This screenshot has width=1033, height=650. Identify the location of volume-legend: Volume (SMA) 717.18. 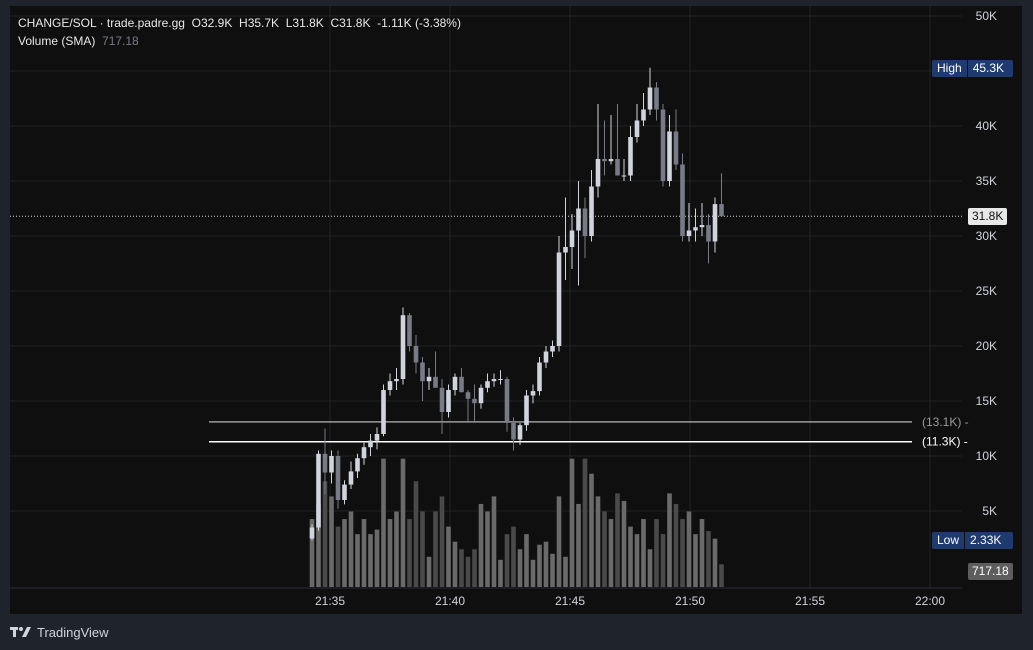
(78, 41).